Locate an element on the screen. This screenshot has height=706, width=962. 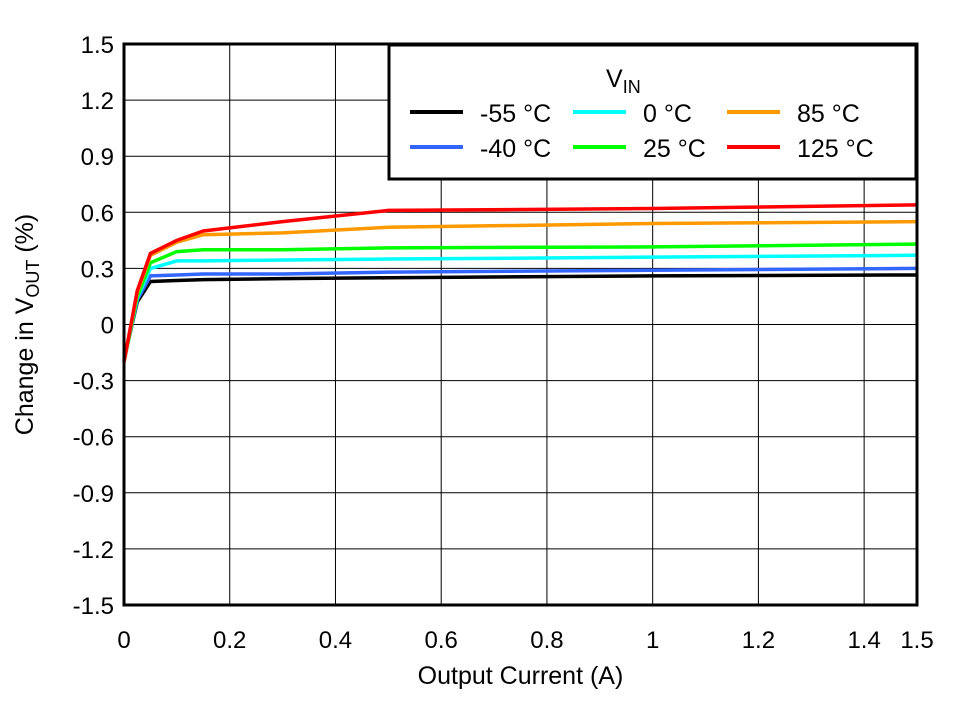
y-tick-label: 0 is located at coordinates (107, 326).